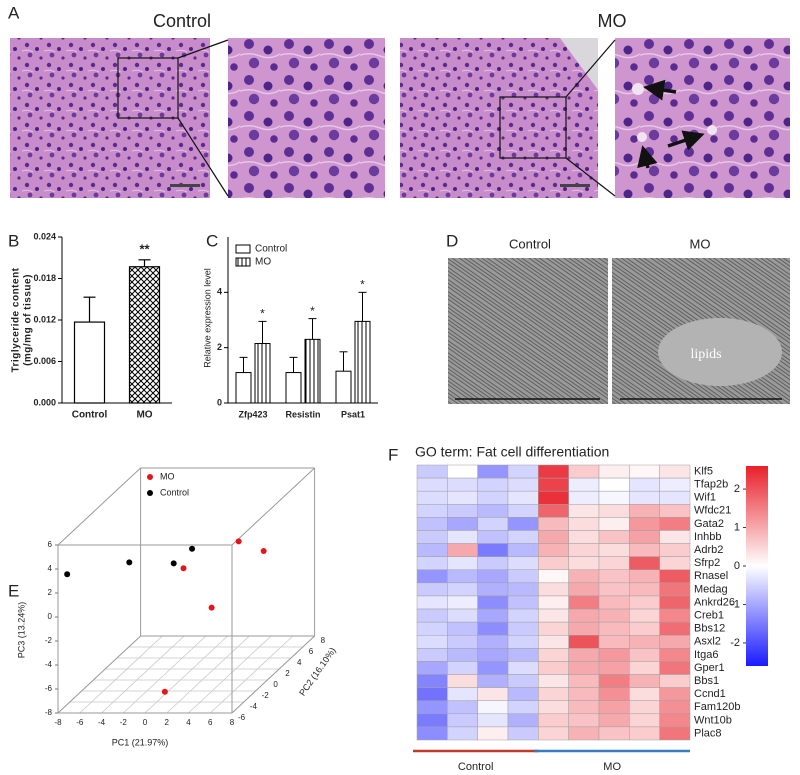 This screenshot has width=800, height=775. Describe the element at coordinates (353, 414) in the screenshot. I see `x-tick-label: Psat1` at that location.